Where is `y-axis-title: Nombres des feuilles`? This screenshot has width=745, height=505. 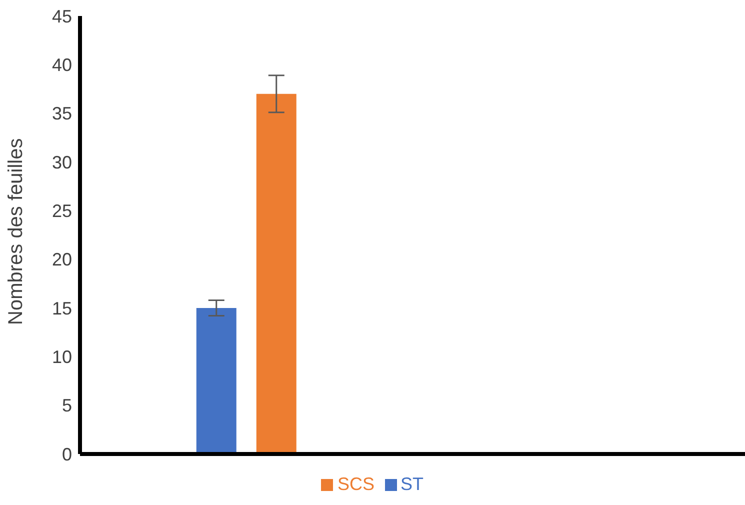 y-axis-title: Nombres des feuilles is located at coordinates (16, 231).